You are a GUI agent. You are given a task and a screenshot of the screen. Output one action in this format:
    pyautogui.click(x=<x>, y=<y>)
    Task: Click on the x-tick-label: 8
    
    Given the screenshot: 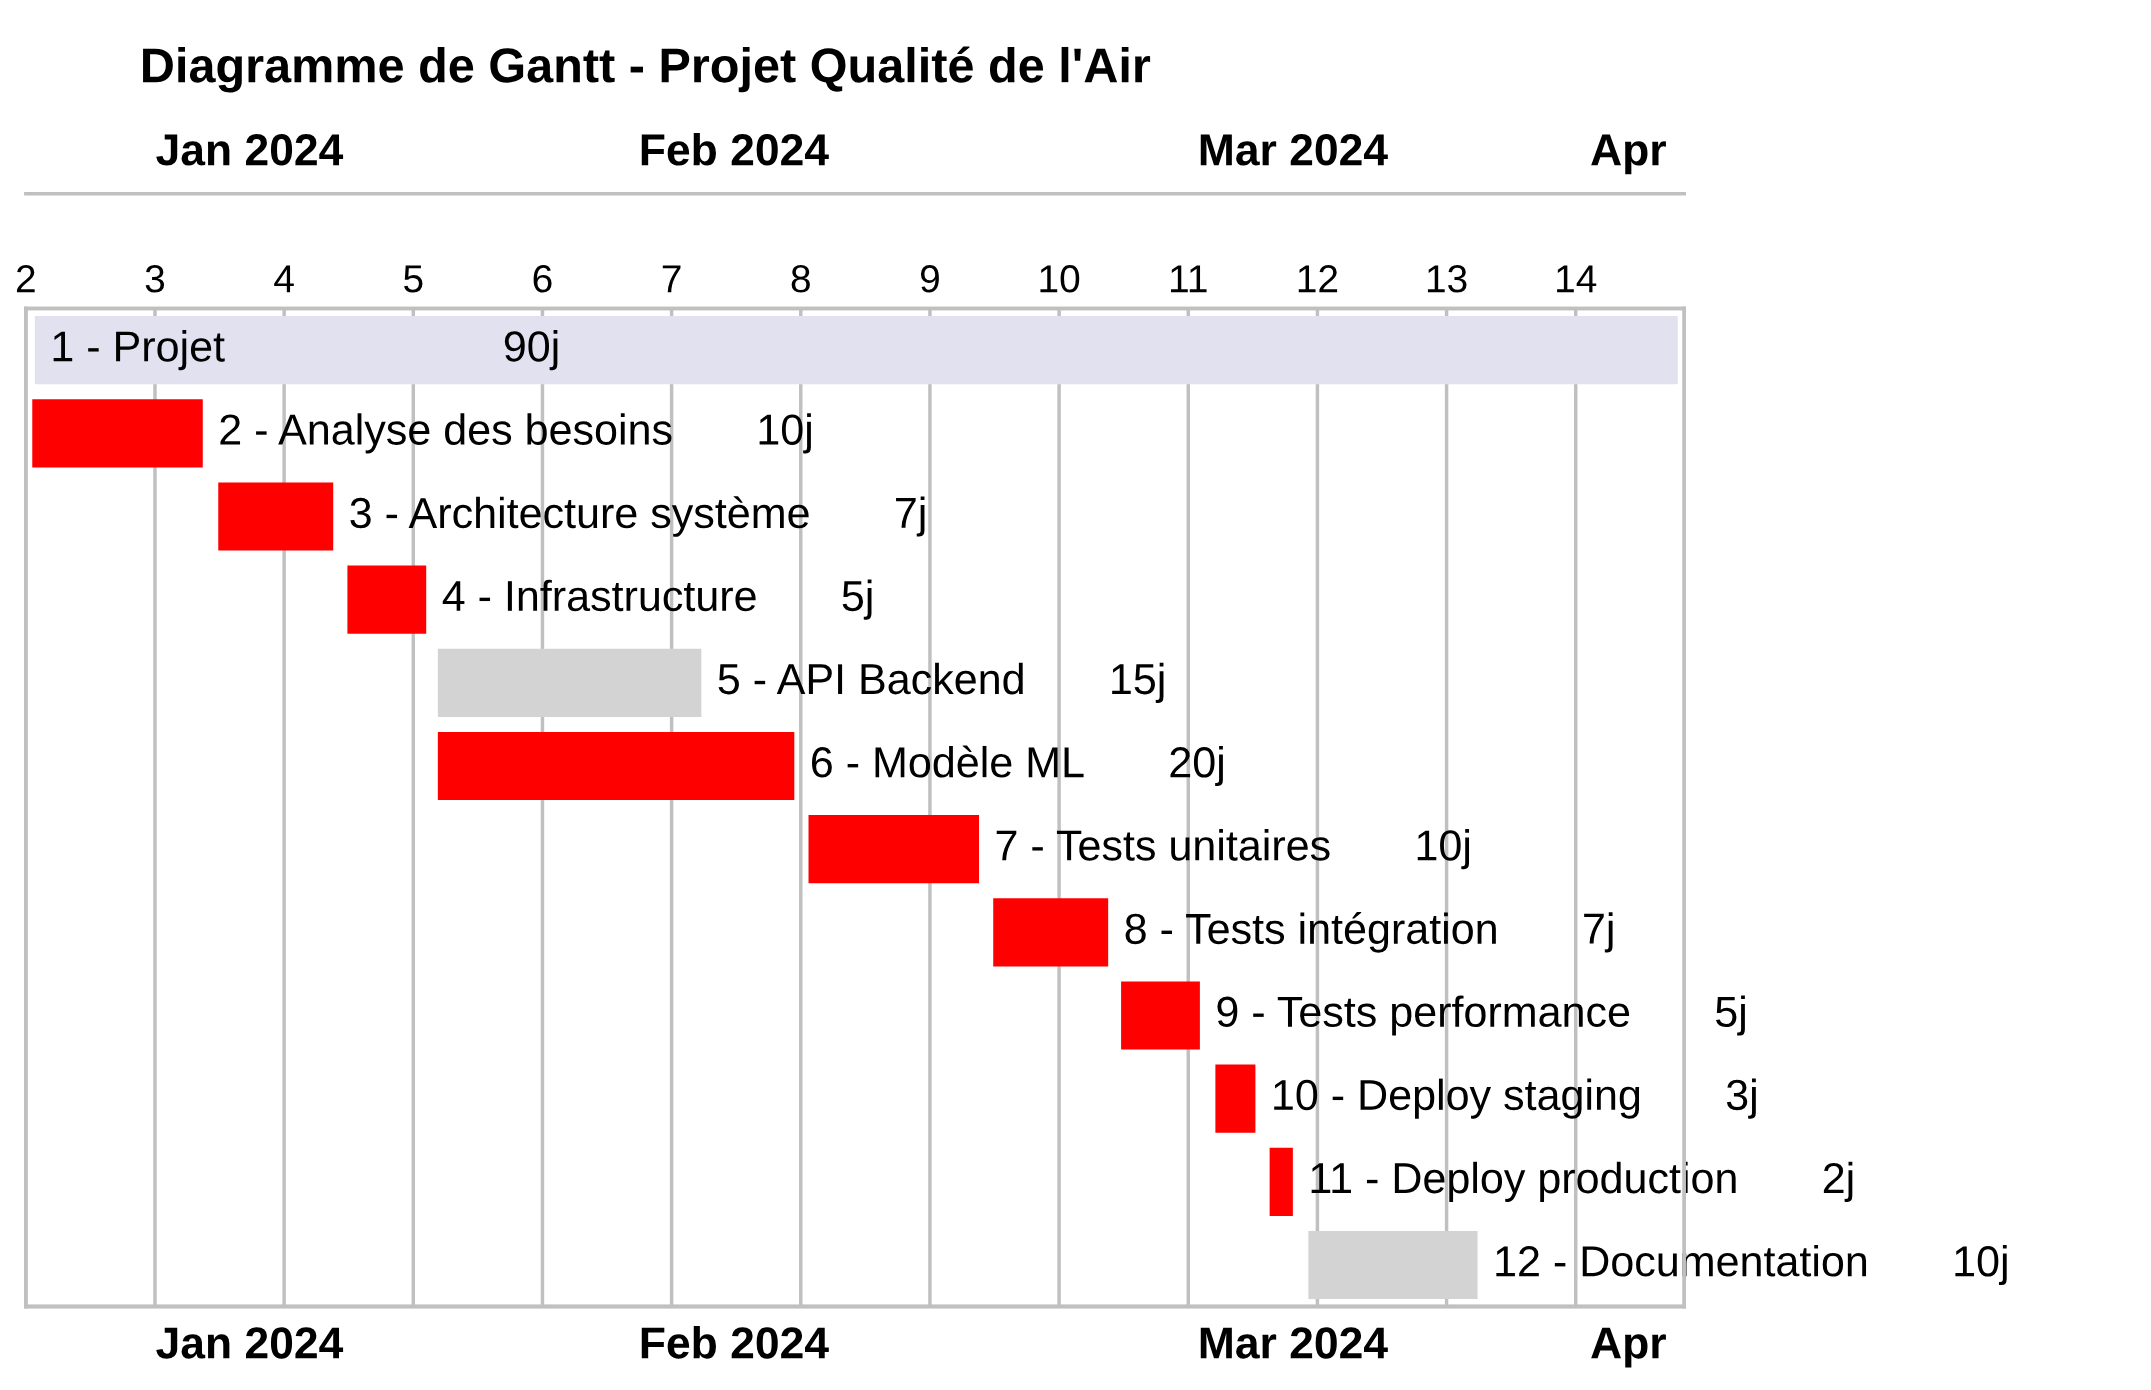 What is the action you would take?
    pyautogui.click(x=800, y=279)
    